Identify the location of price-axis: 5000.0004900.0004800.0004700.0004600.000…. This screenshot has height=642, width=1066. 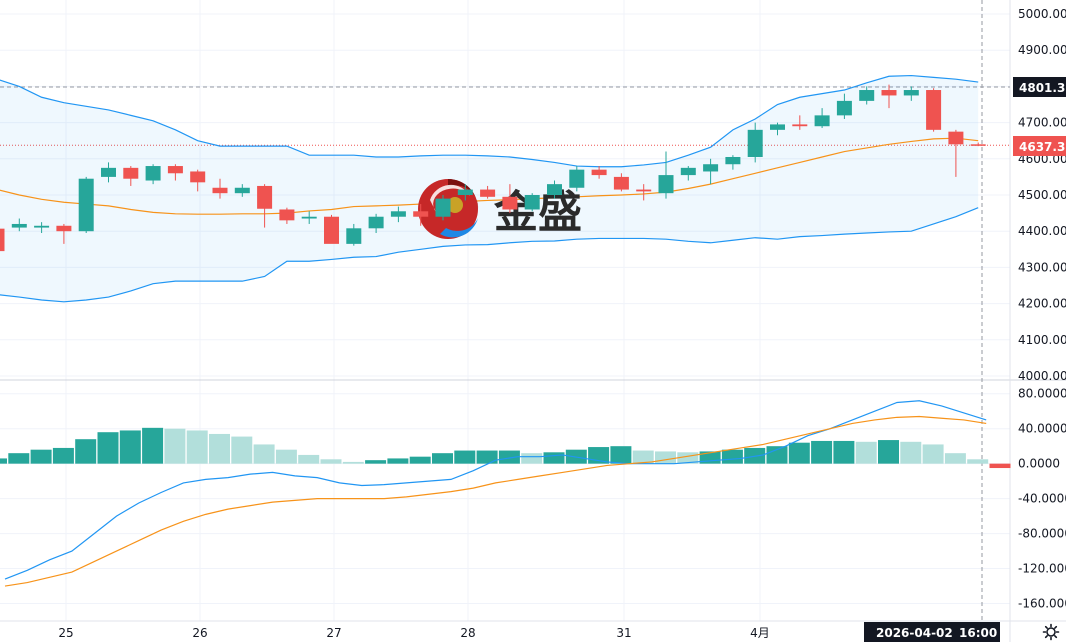
(1042, 309).